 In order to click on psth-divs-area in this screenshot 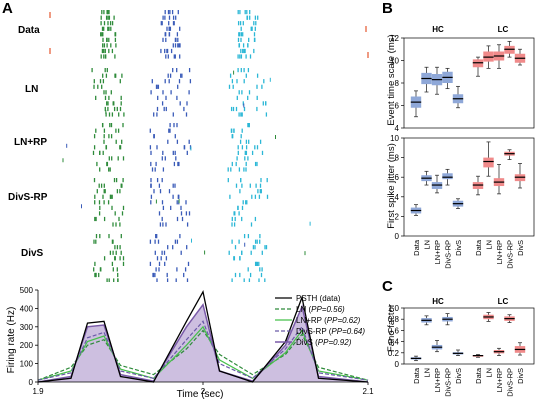, I will do `click(203, 343)`.